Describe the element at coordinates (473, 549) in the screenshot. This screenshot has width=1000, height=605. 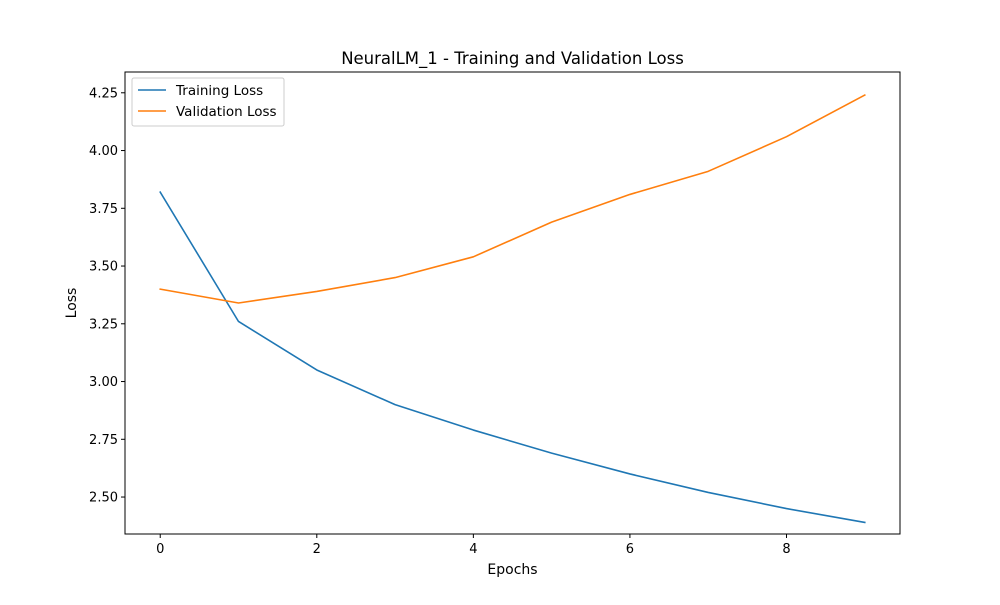
I see `x-tick-label: 4` at that location.